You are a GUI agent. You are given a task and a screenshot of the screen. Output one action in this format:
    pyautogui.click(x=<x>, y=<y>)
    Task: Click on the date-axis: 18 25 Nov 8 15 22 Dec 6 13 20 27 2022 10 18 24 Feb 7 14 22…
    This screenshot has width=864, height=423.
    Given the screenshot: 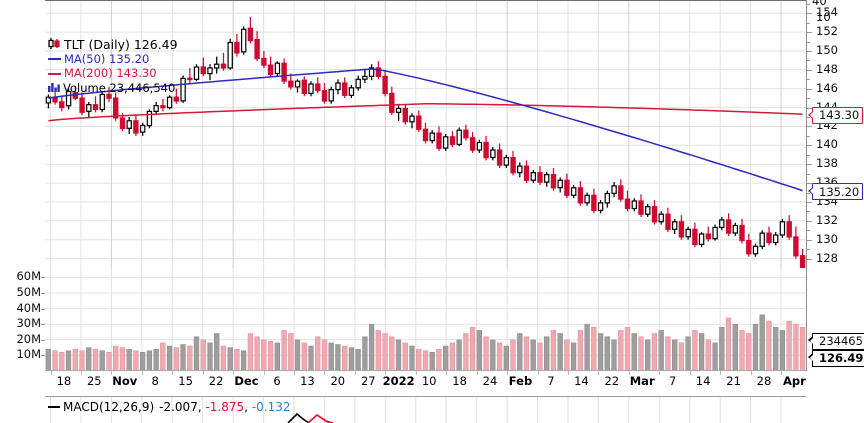 What is the action you would take?
    pyautogui.click(x=425, y=384)
    